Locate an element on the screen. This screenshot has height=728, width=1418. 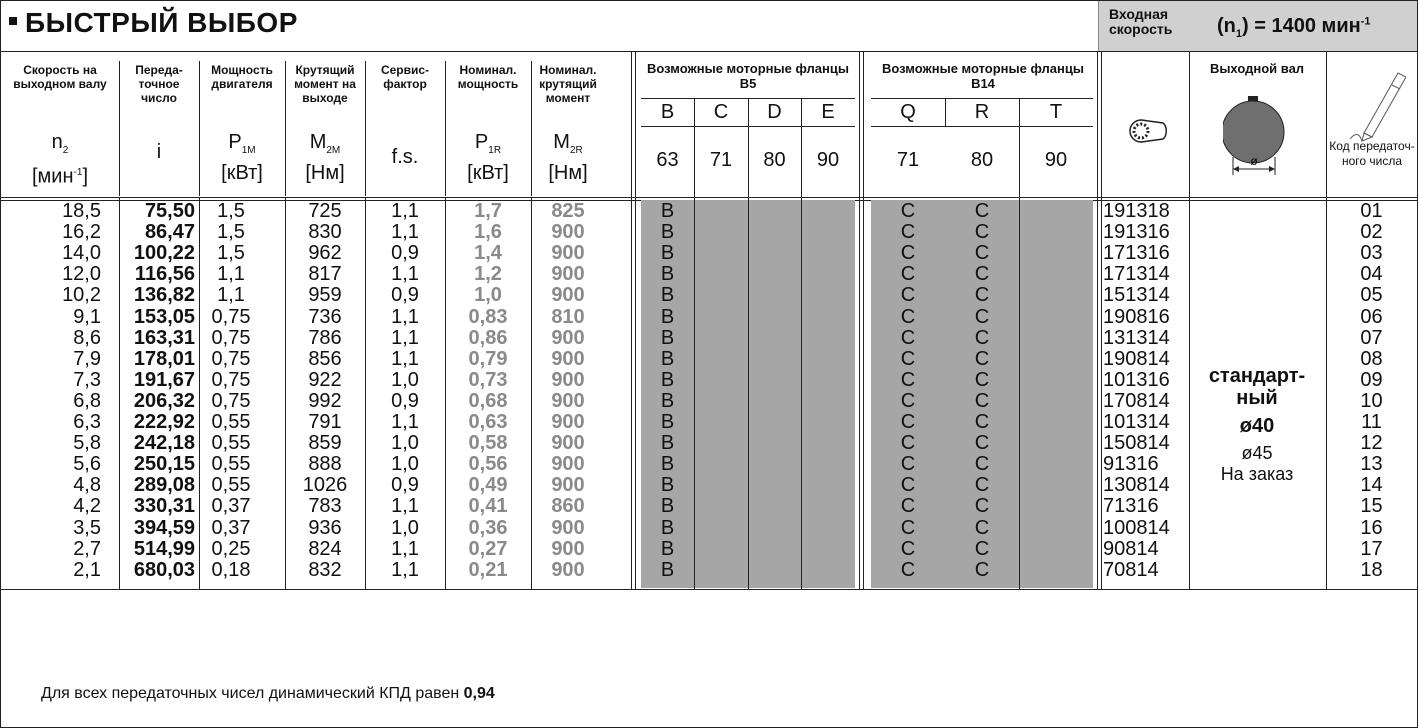
input-speed-label: Входная скорость is located at coordinates (1140, 22).